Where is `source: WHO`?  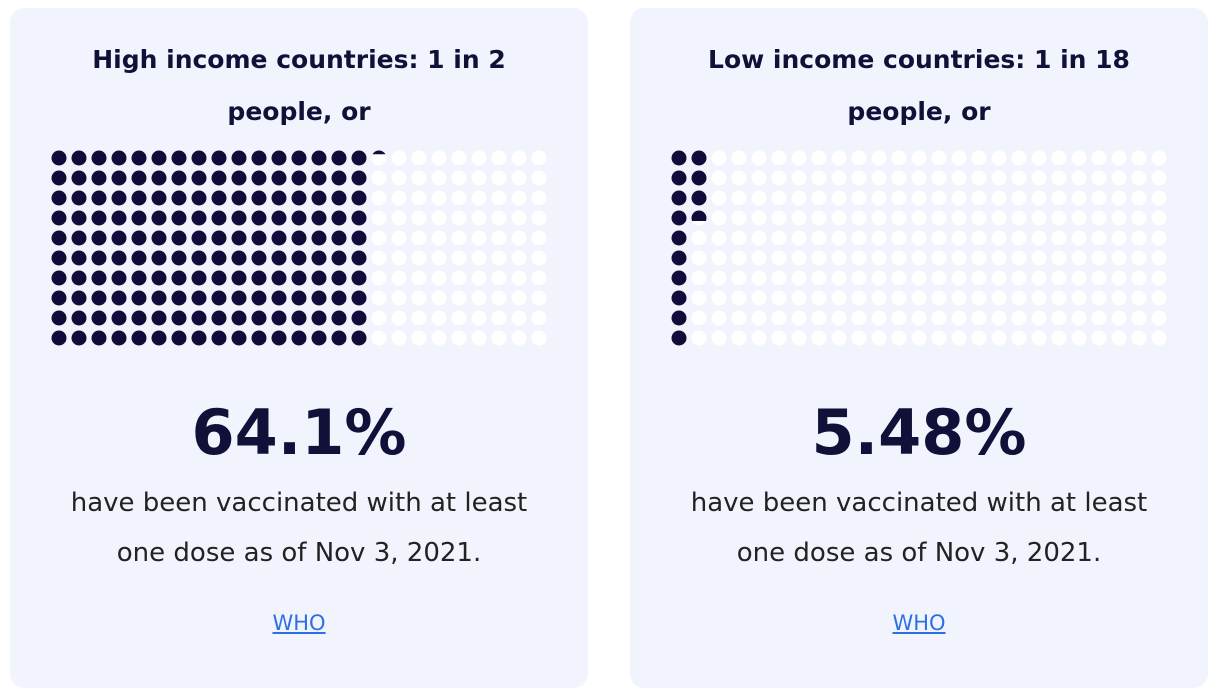
source: WHO is located at coordinates (919, 623).